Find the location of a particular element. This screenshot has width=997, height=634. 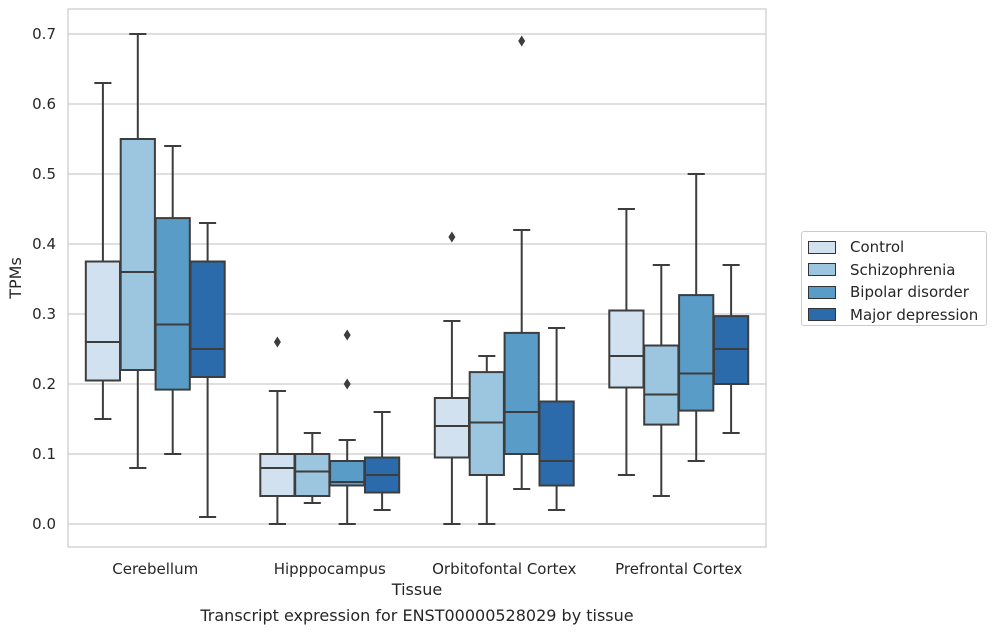

x-axis-label: Tissue is located at coordinates (416, 589).